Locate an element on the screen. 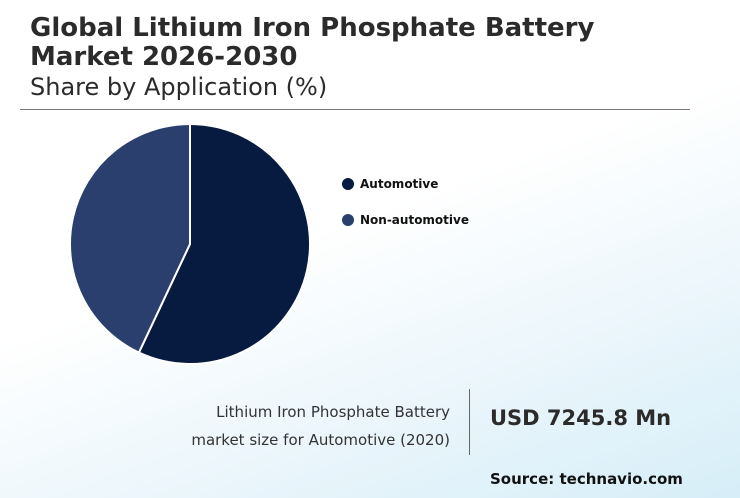  kpi-description-line1: Lithium Iron Phosphate Battery is located at coordinates (333, 412).